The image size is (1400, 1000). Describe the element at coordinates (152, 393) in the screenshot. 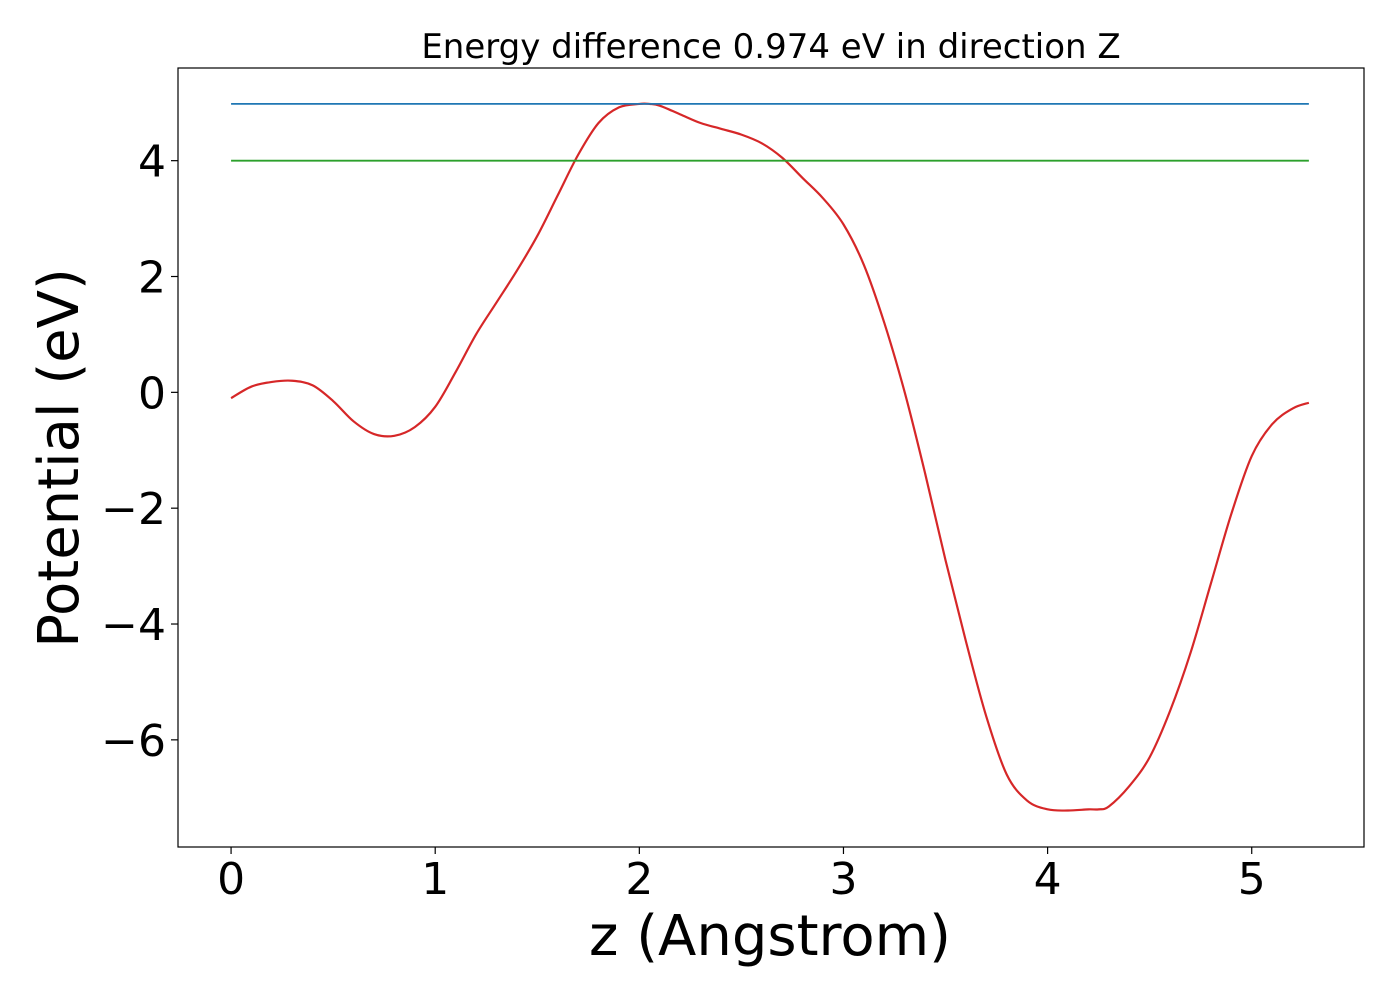

I see `y-tick-label: 0` at that location.